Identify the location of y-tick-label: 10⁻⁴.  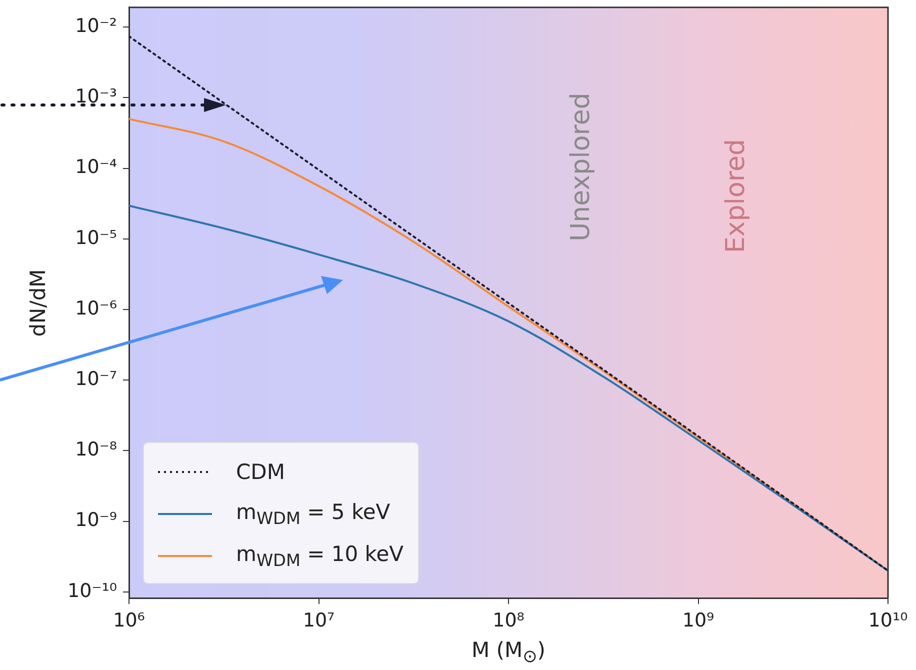
(96, 167).